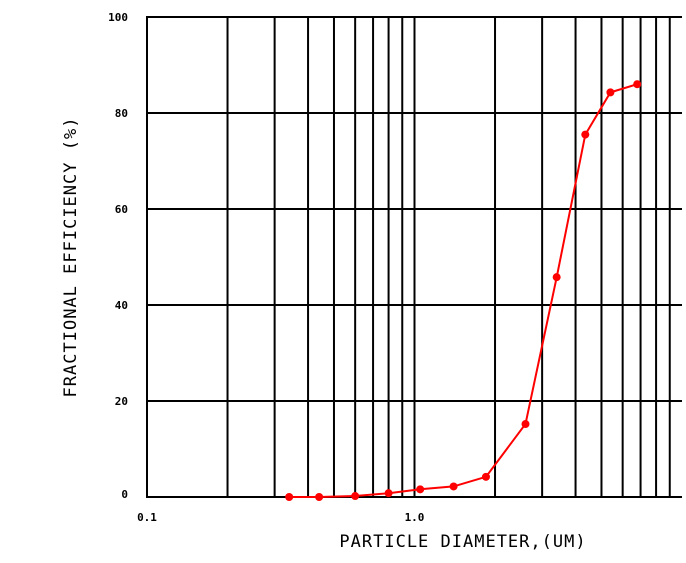 The image size is (686, 563). I want to click on y-tick-label: 60, so click(121, 209).